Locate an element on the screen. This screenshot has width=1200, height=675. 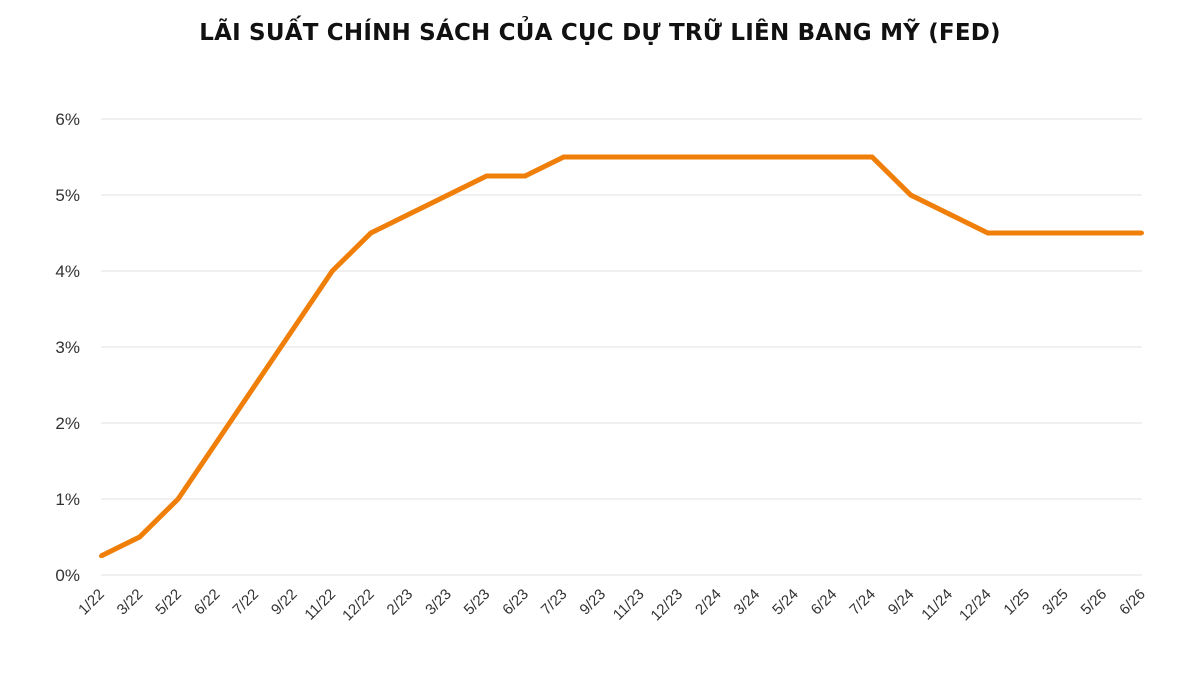
x-tick-label: 9/24 is located at coordinates (901, 602).